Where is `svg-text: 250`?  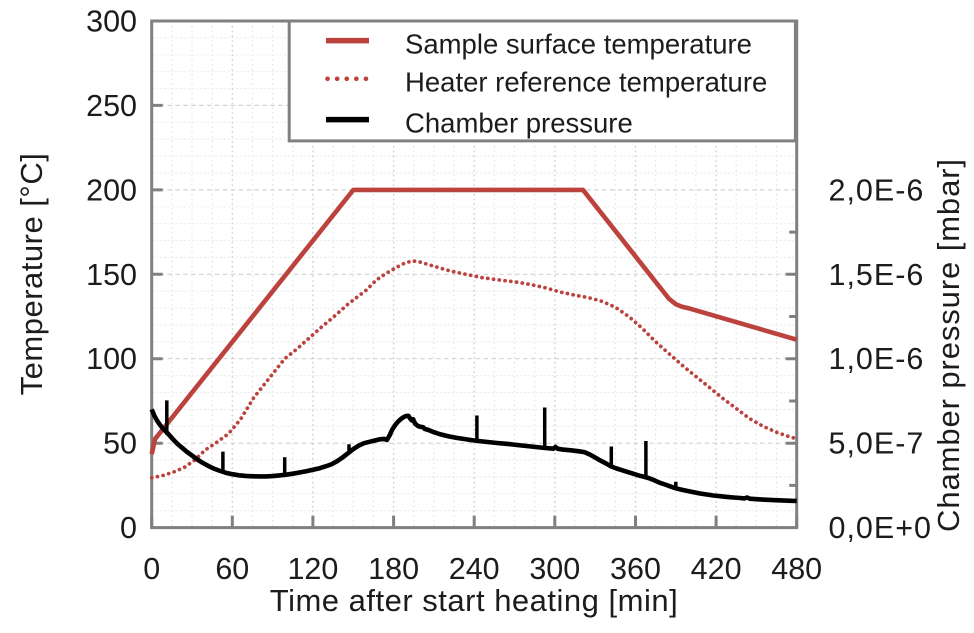
svg-text: 250 is located at coordinates (111, 106).